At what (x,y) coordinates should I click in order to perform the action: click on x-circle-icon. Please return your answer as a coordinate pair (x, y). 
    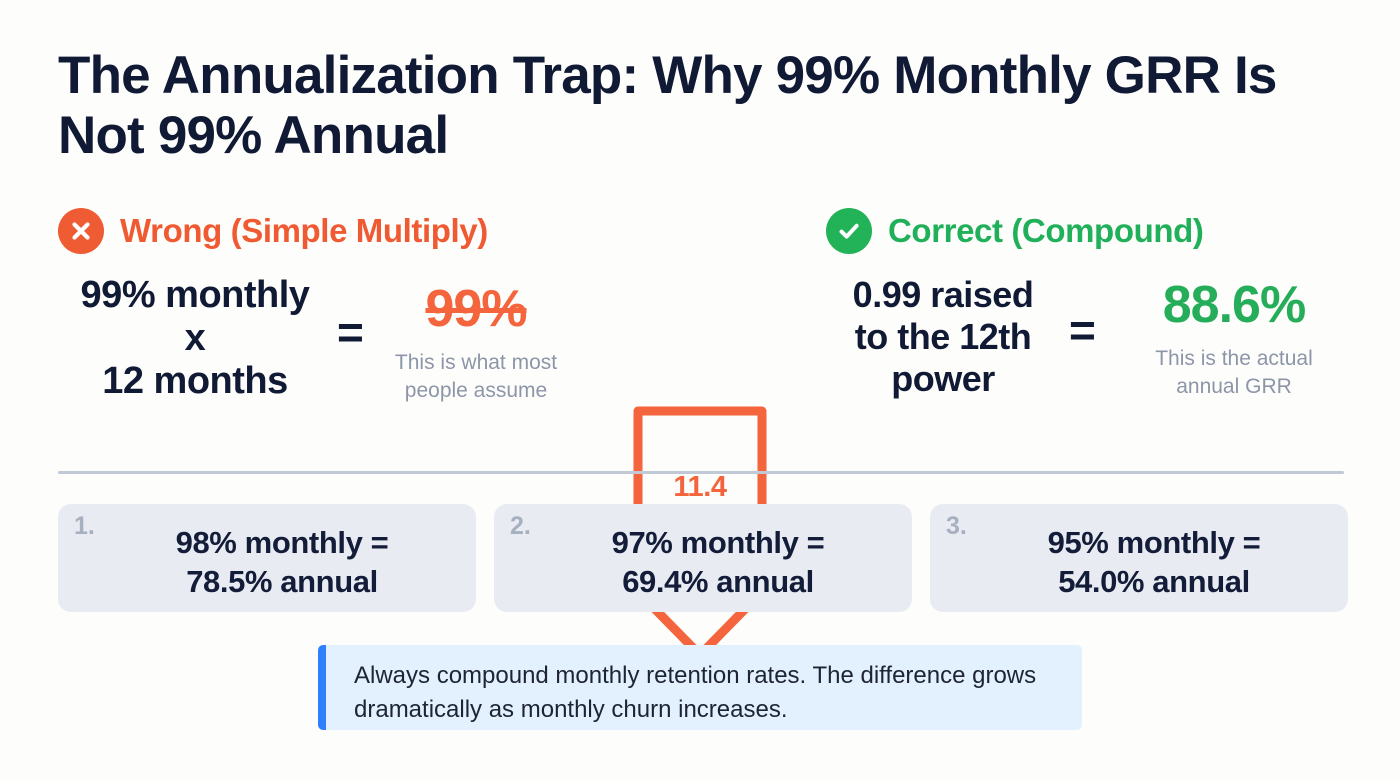
    Looking at the image, I should click on (81, 231).